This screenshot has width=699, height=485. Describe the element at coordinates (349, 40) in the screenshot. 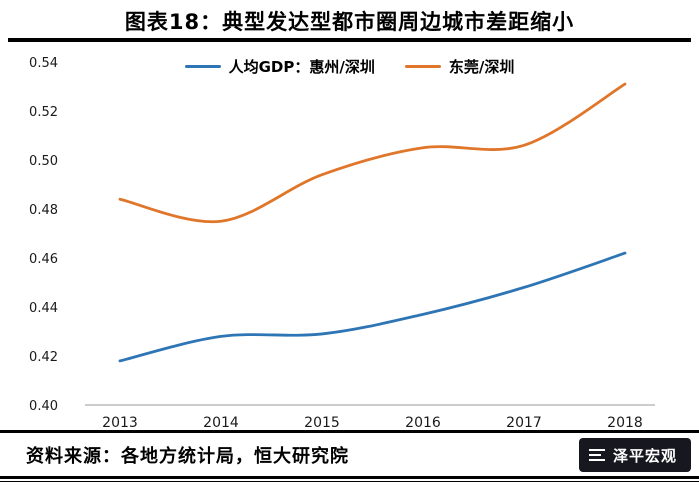

I see `title-divider` at that location.